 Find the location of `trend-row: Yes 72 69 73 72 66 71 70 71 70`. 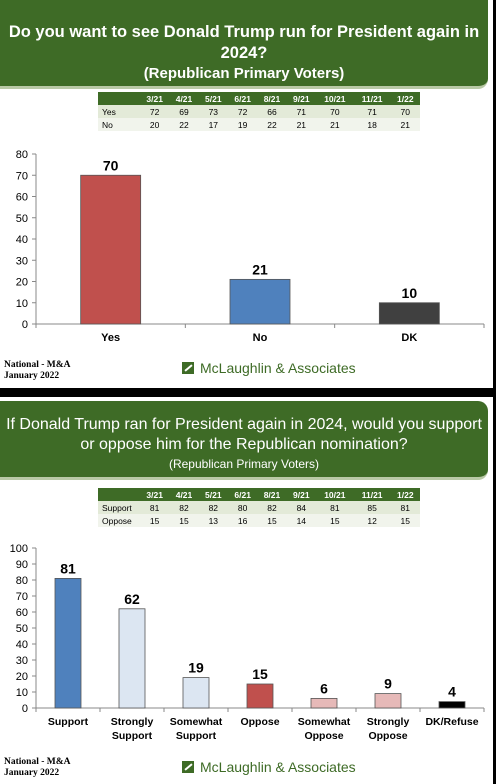

trend-row: Yes 72 69 73 72 66 71 70 71 70 is located at coordinates (259, 111).